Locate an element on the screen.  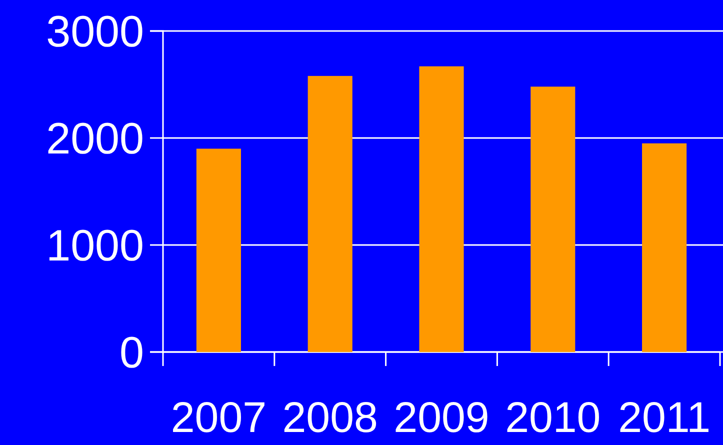
y-tick-label: 1000 is located at coordinates (95, 245).